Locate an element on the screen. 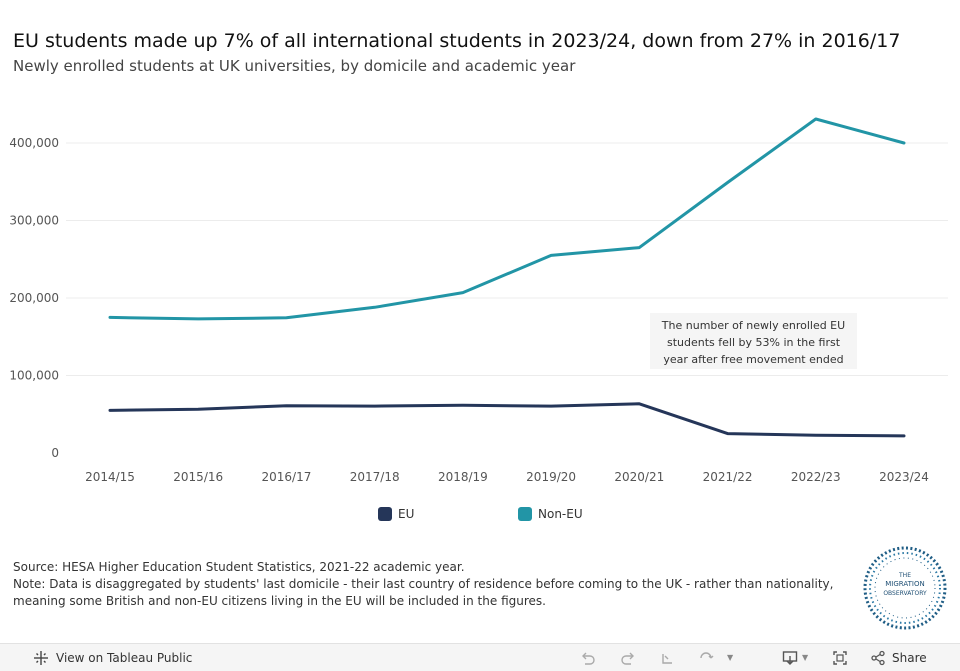 Image resolution: width=960 pixels, height=671 pixels. refresh-icon is located at coordinates (706, 658).